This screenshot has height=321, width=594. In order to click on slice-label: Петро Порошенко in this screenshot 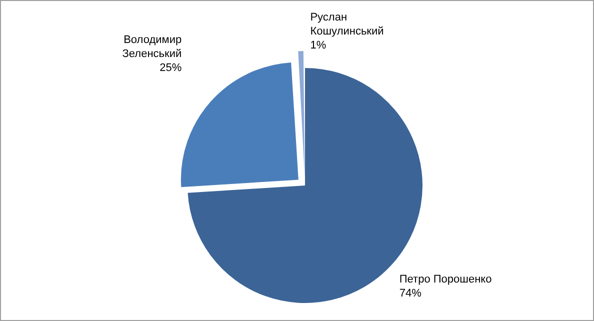, I will do `click(445, 280)`.